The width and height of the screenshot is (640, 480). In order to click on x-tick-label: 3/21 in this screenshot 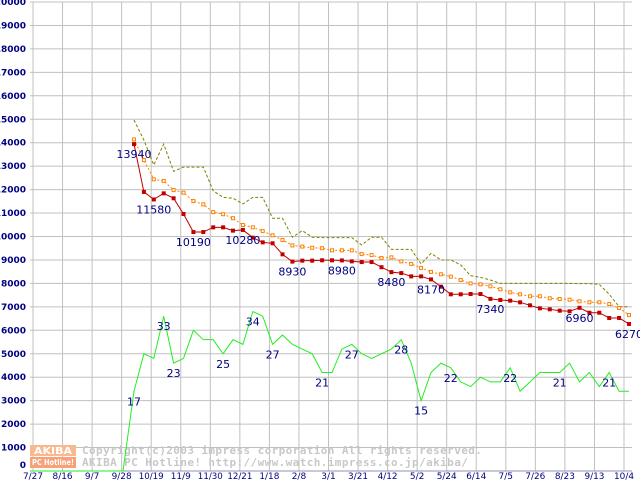, I will do `click(358, 476)`.